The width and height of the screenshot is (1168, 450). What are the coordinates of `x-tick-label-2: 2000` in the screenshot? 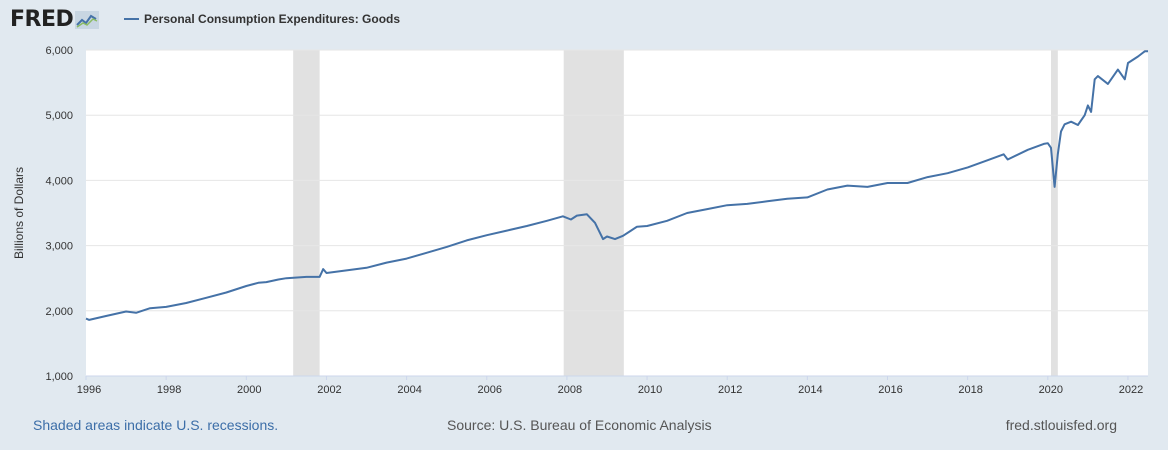 It's located at (249, 390).